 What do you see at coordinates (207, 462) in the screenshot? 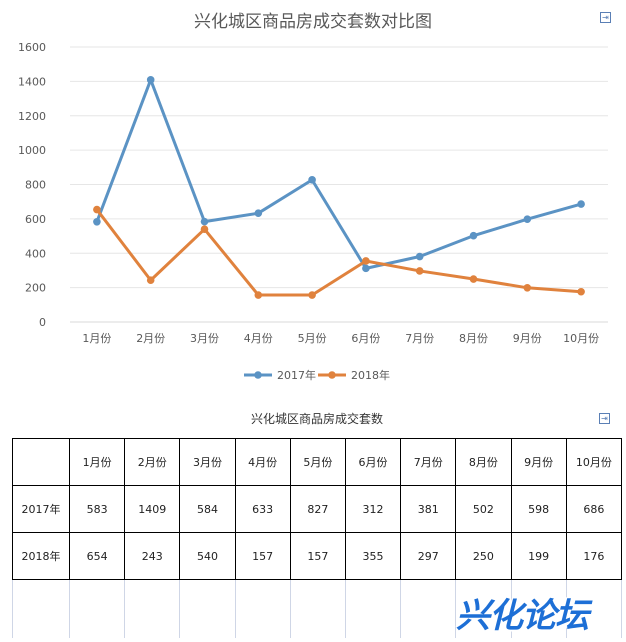
I see `table-header-cell: 3月份` at bounding box center [207, 462].